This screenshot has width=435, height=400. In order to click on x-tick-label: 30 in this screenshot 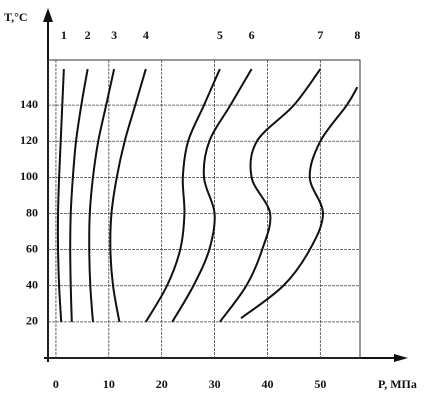, I will do `click(215, 384)`.